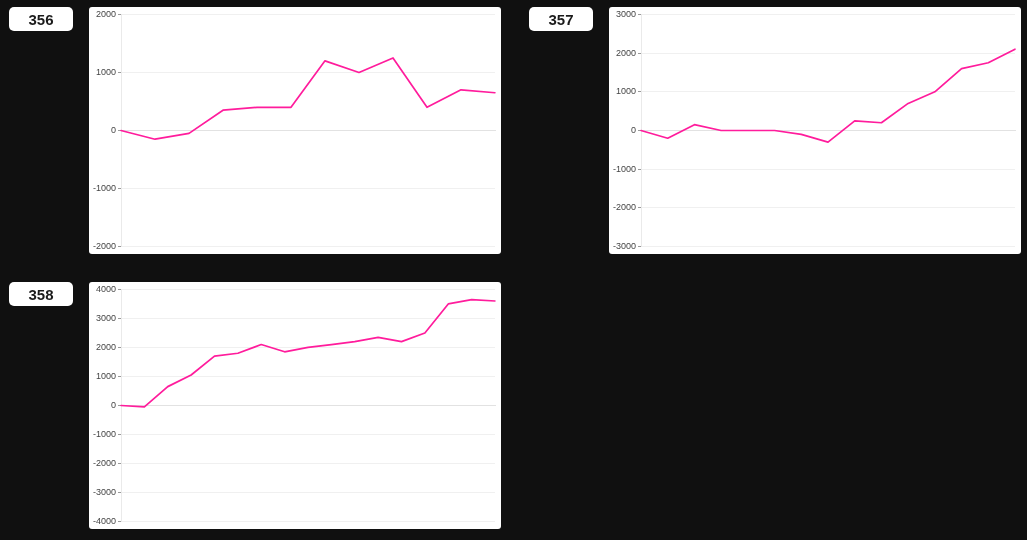 The height and width of the screenshot is (540, 1027). Describe the element at coordinates (104, 521) in the screenshot. I see `y-tick-label: -4000` at that location.